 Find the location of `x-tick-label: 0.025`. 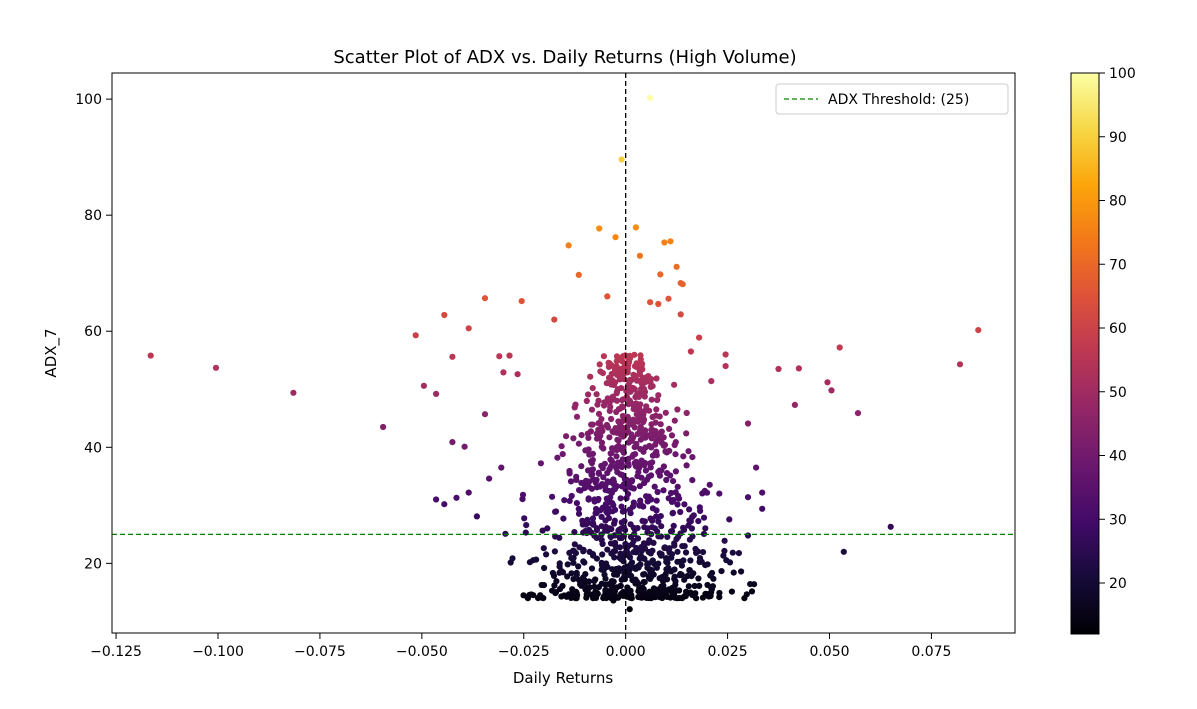

x-tick-label: 0.025 is located at coordinates (728, 652).